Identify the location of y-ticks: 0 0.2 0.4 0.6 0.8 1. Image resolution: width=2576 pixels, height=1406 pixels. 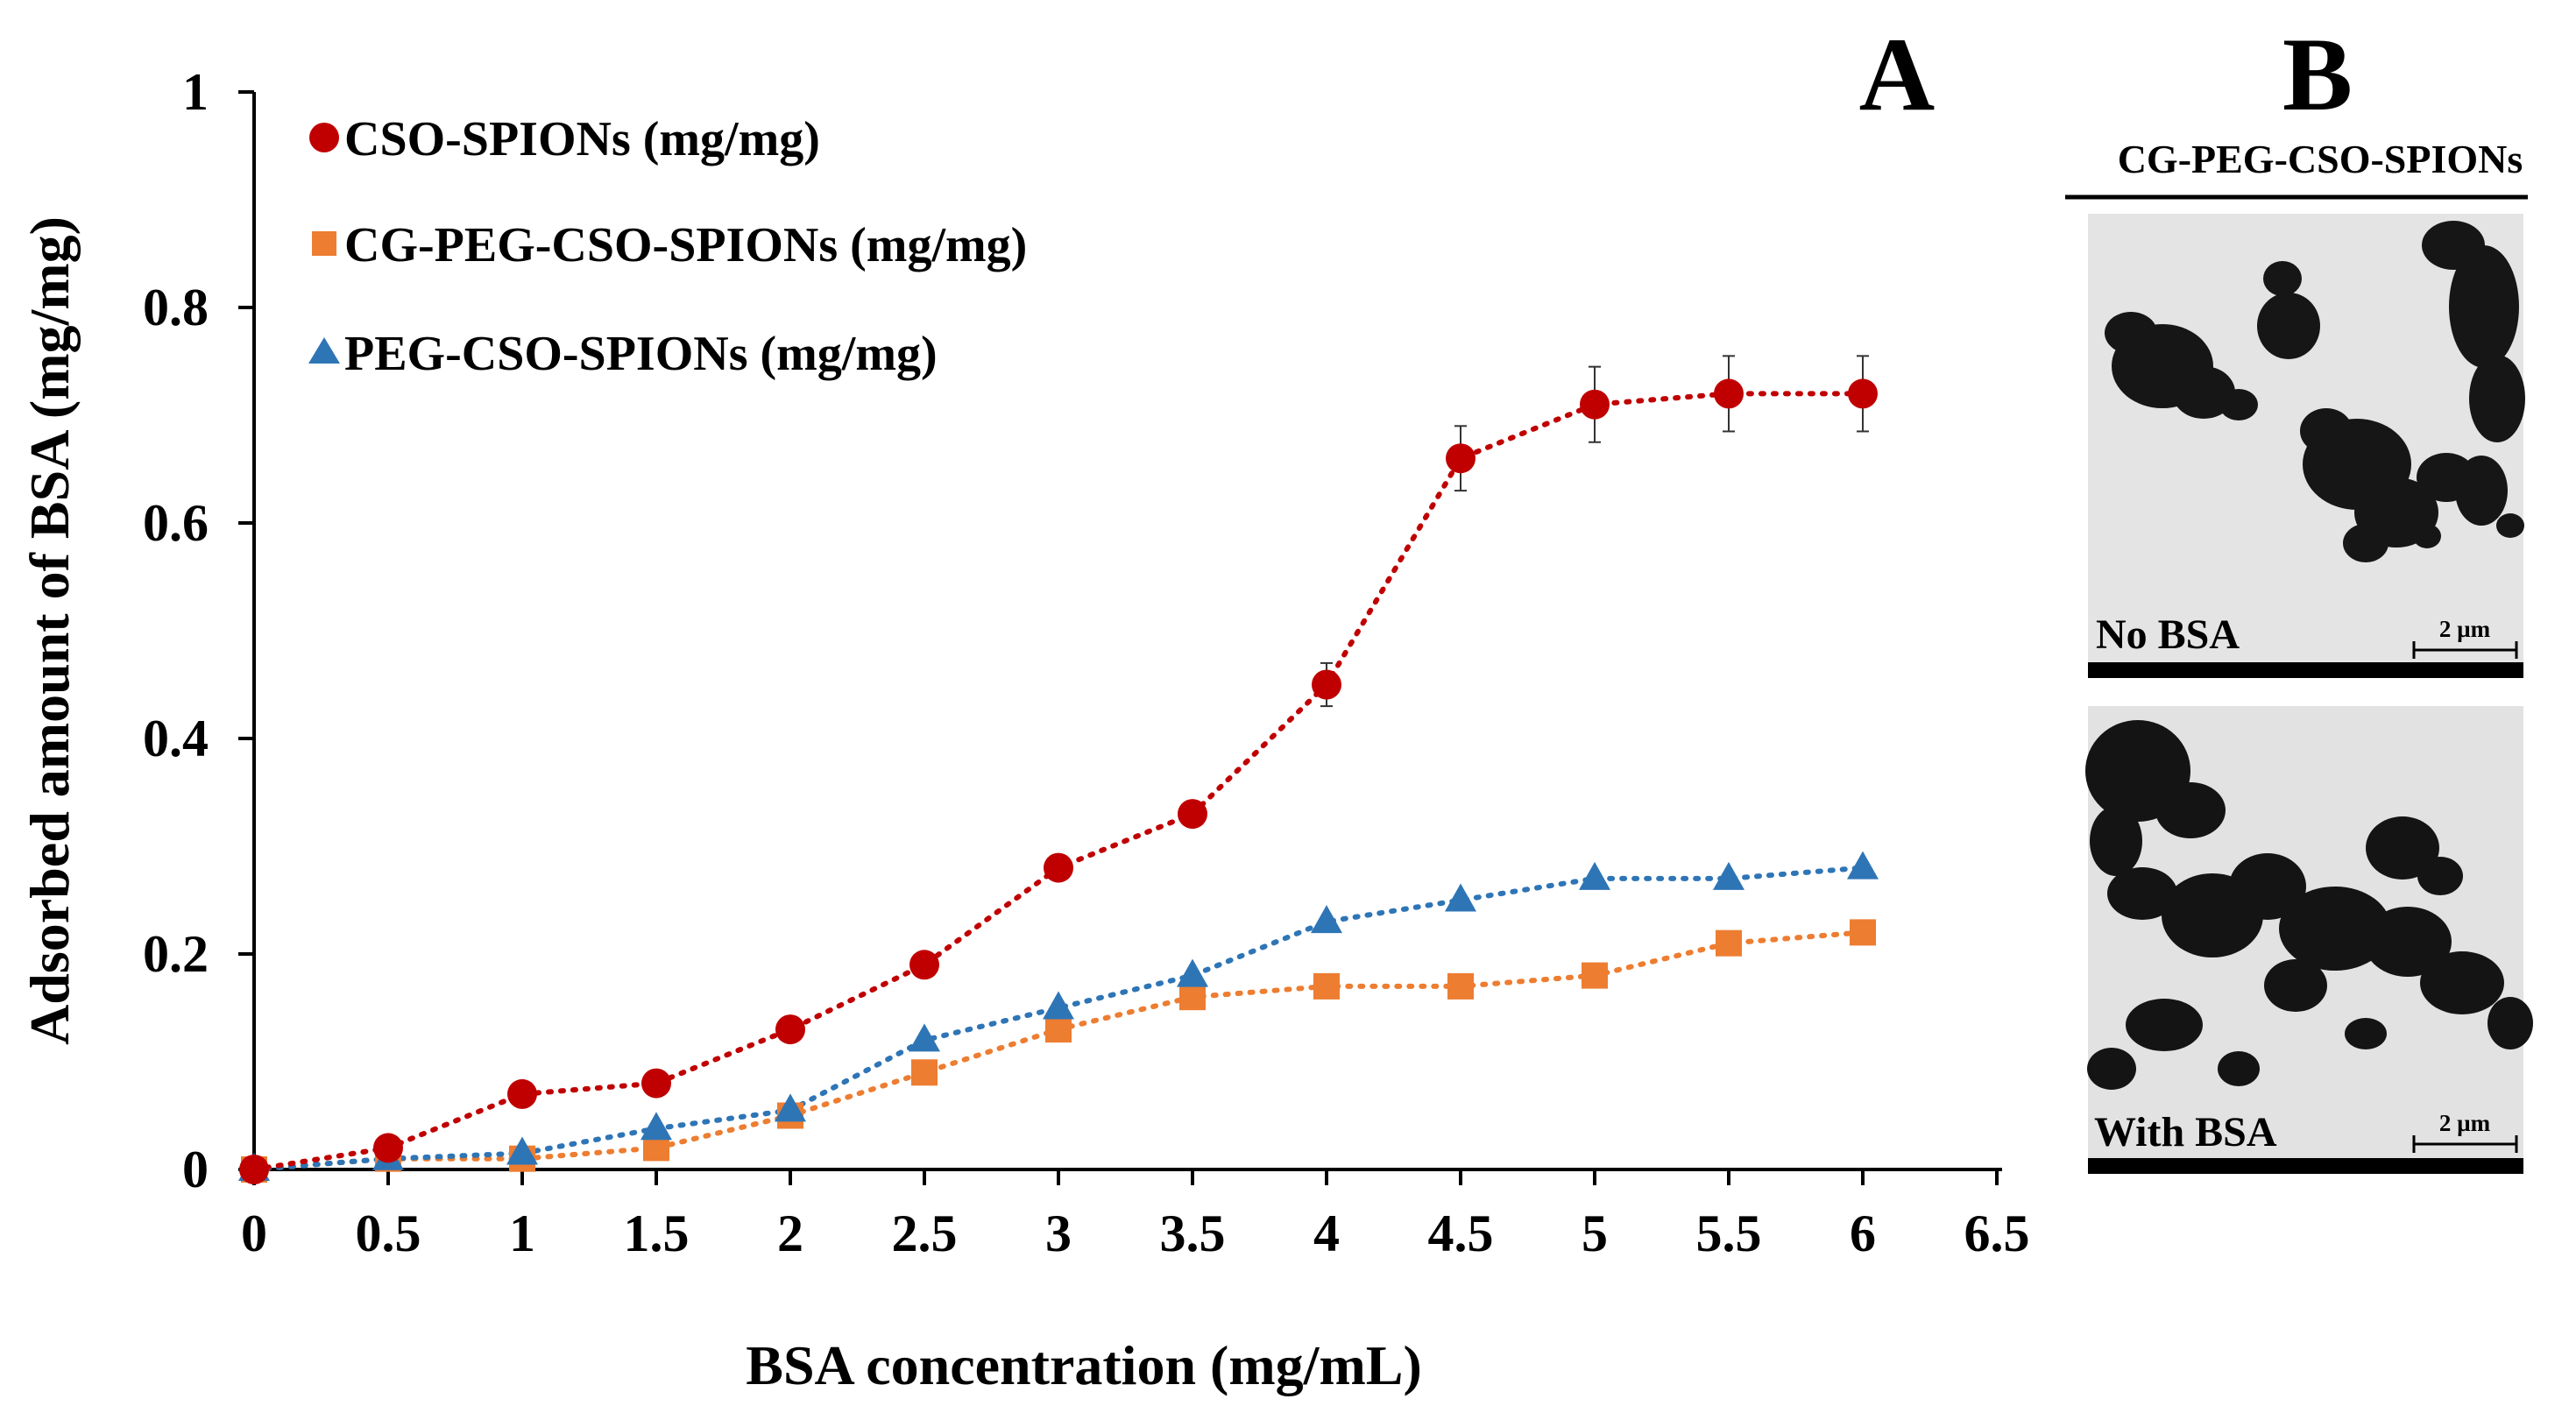
(198, 631).